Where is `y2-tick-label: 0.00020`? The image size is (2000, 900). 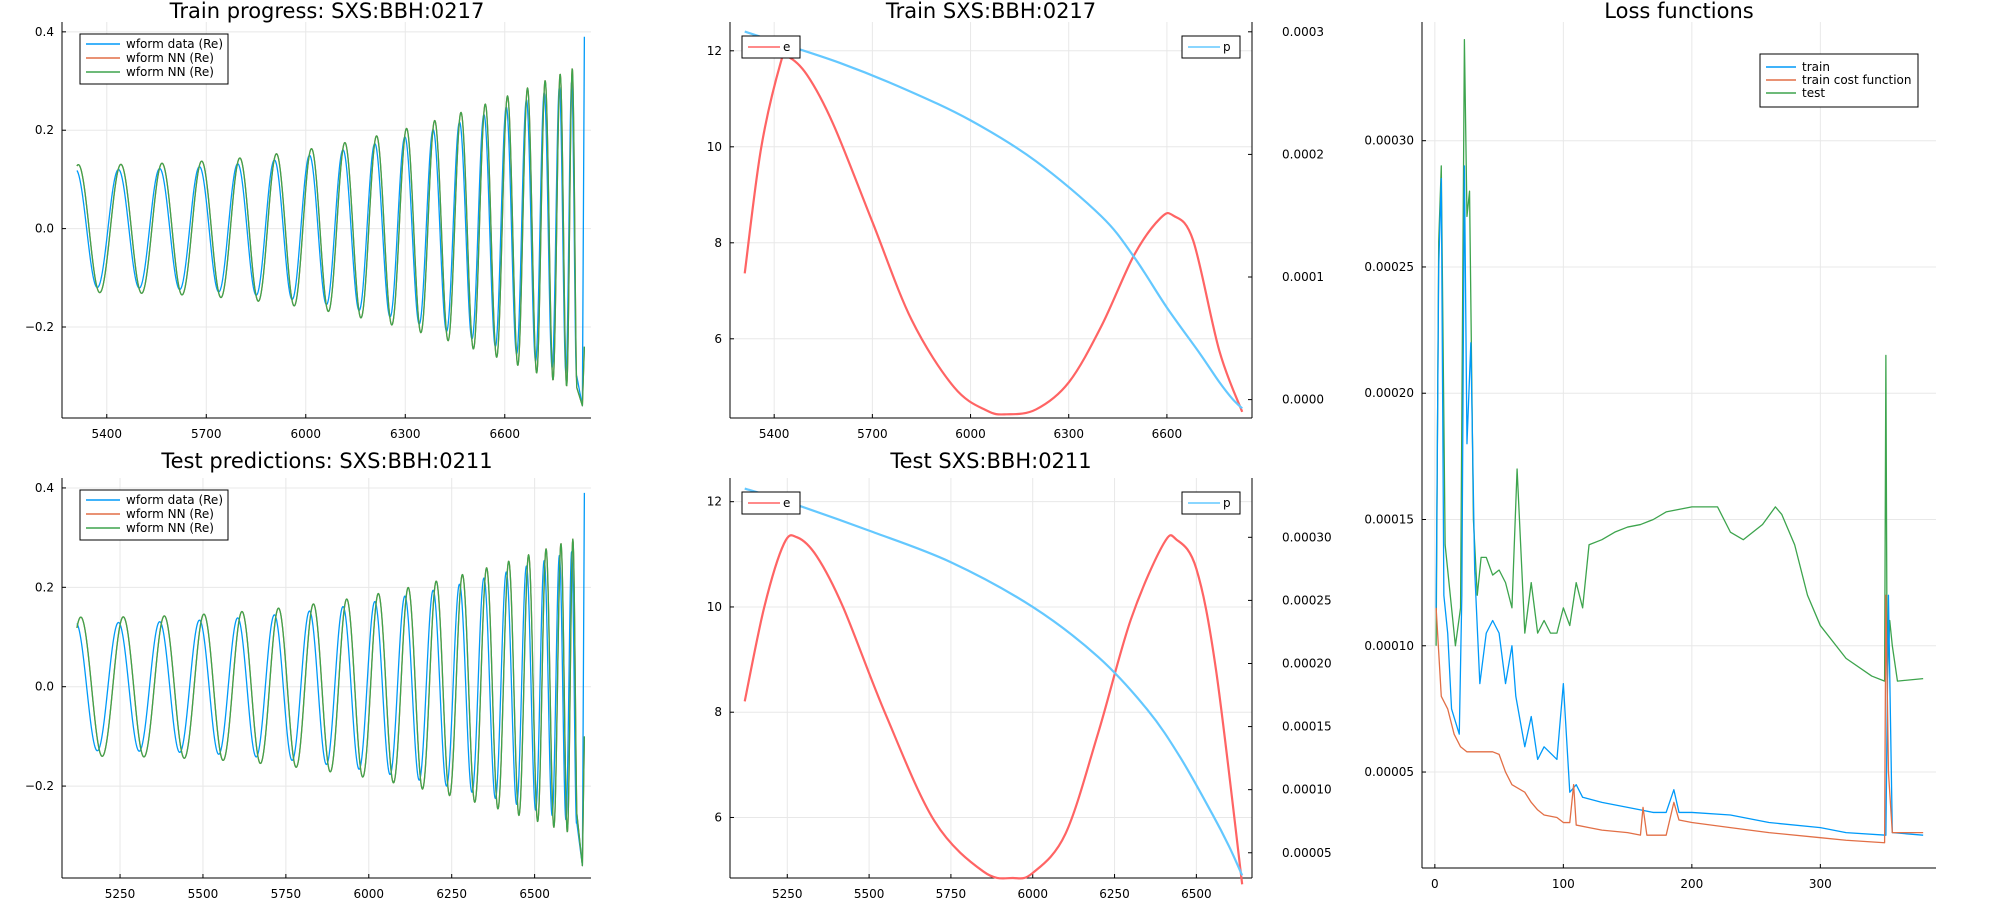
y2-tick-label: 0.00020 is located at coordinates (1307, 663).